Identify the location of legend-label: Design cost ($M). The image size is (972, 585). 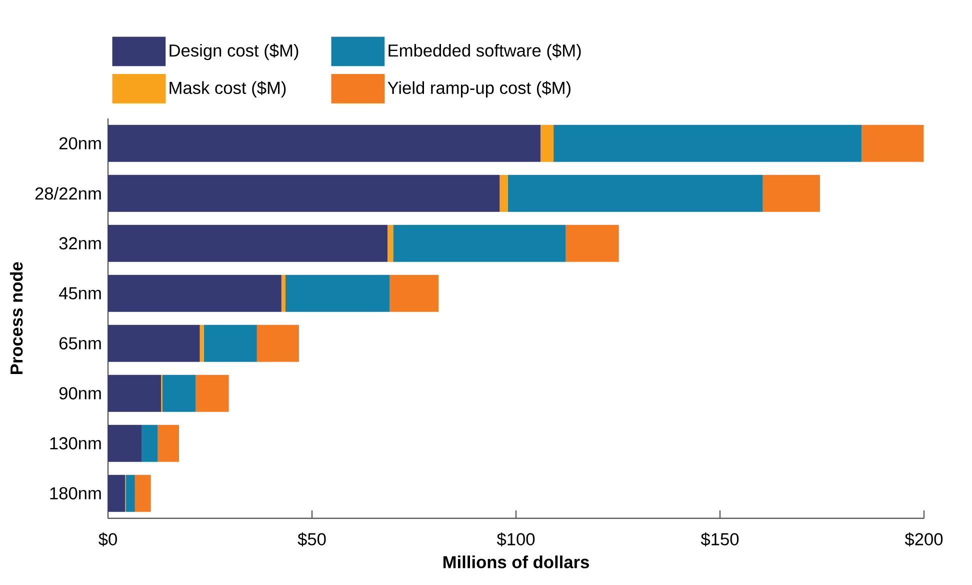
(234, 52).